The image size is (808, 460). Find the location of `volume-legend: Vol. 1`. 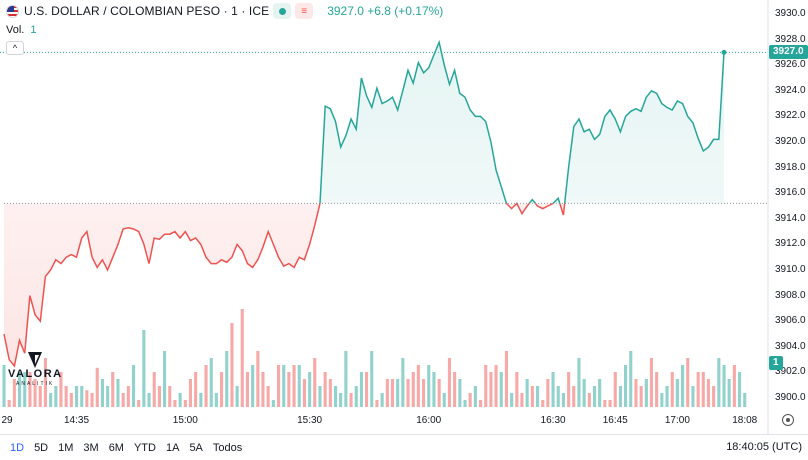

volume-legend: Vol. 1 is located at coordinates (21, 30).